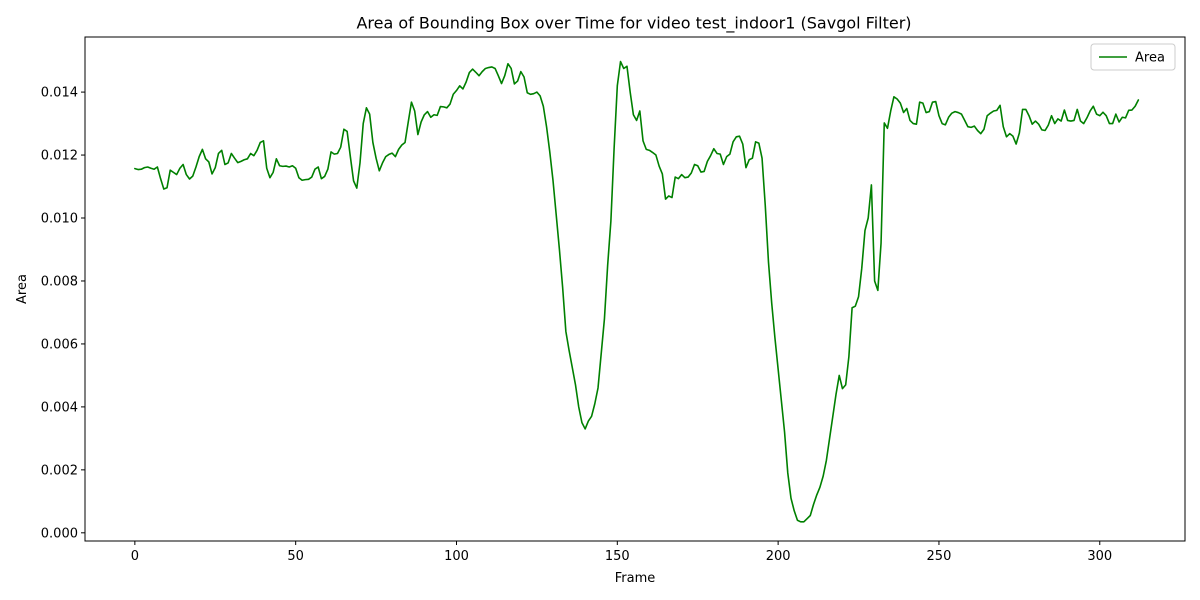 This screenshot has height=600, width=1200. What do you see at coordinates (63, 313) in the screenshot?
I see `y-axis: 0.000 0.002 0.004 0.006 0.008 0.010 0.012 0.014` at bounding box center [63, 313].